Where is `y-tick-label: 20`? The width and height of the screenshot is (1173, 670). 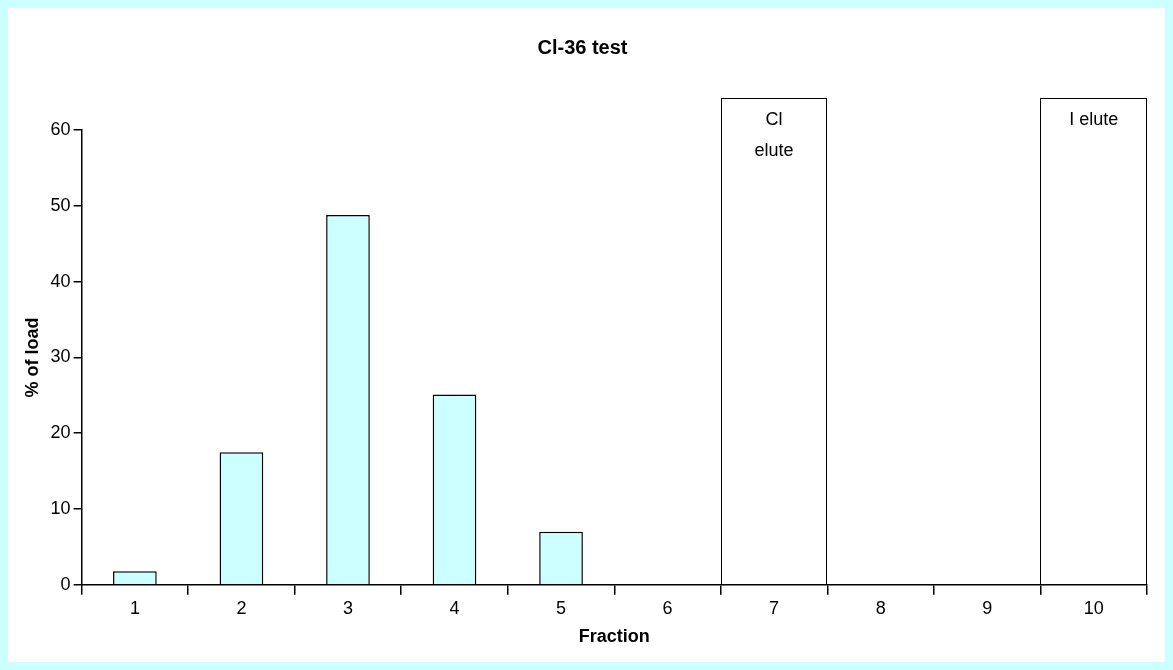 y-tick-label: 20 is located at coordinates (60, 432).